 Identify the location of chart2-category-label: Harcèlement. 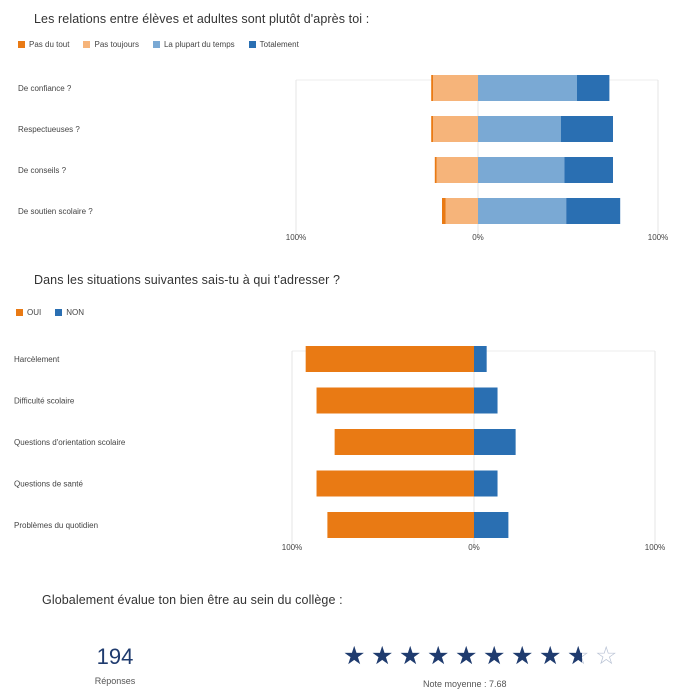
(37, 359).